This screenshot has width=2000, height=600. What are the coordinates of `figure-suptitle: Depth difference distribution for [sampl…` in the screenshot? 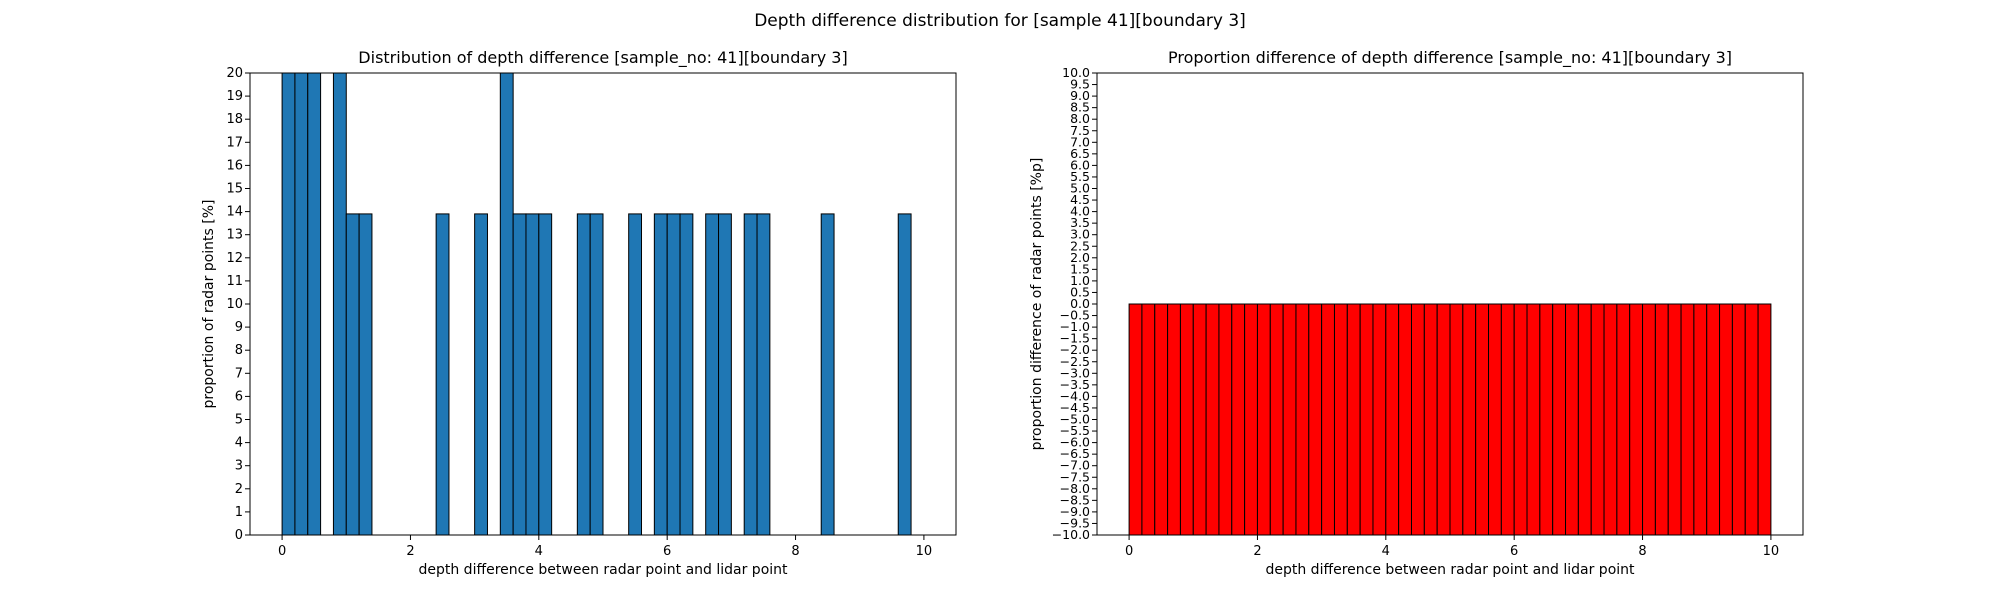 It's located at (1000, 21).